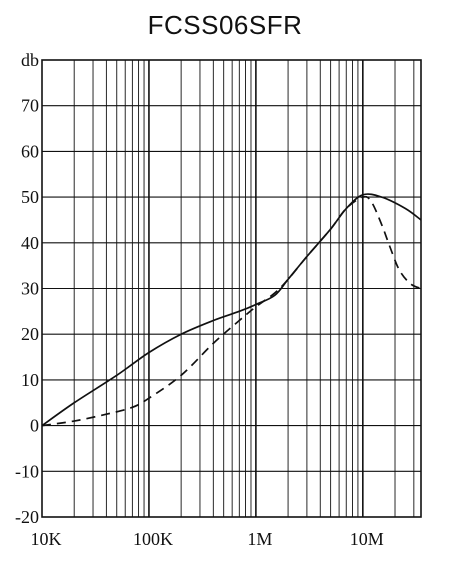 Image resolution: width=450 pixels, height=570 pixels. What do you see at coordinates (27, 471) in the screenshot?
I see `y-tick-label: -10` at bounding box center [27, 471].